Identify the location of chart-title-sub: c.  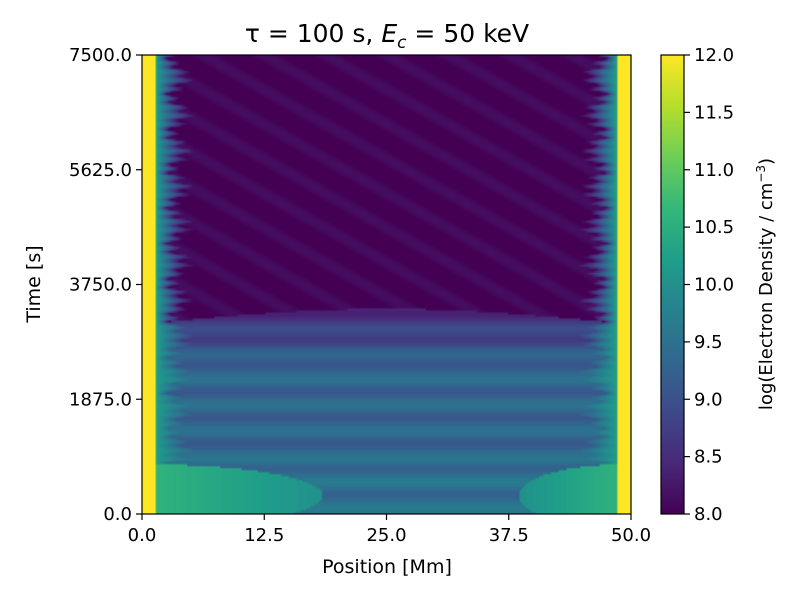
(402, 43).